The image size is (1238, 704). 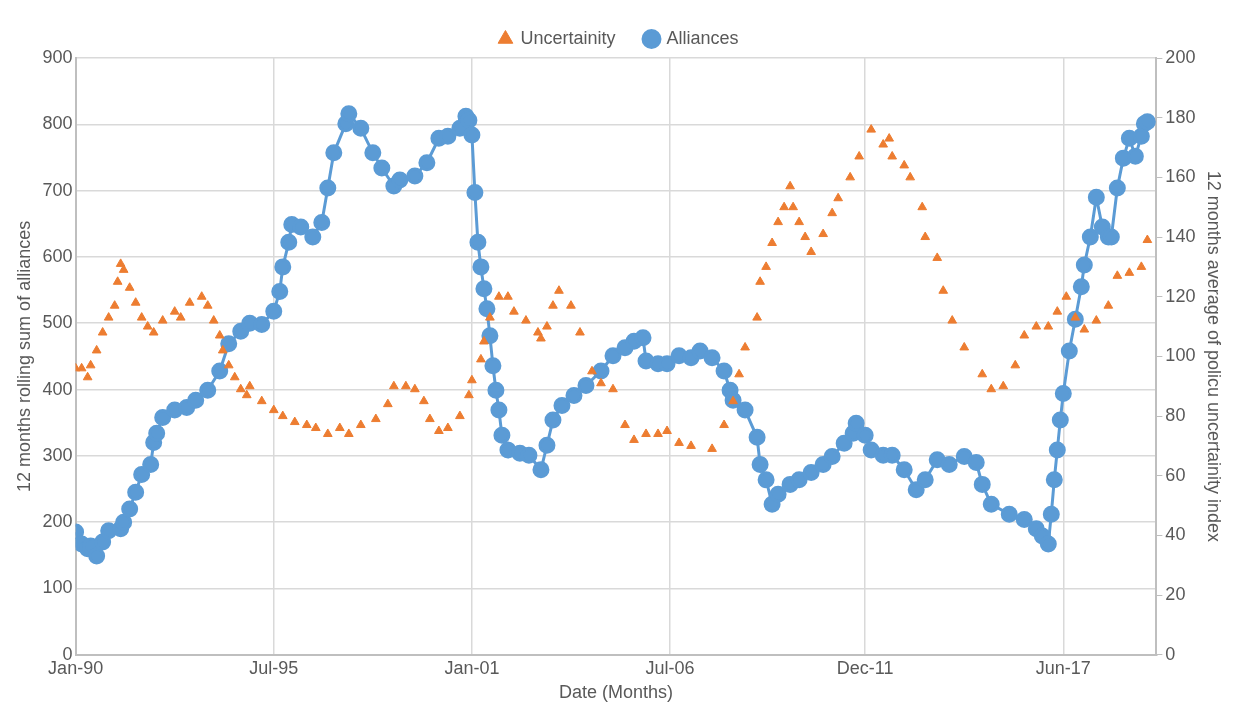 I want to click on y-tick-label: 800, so click(x=57, y=123).